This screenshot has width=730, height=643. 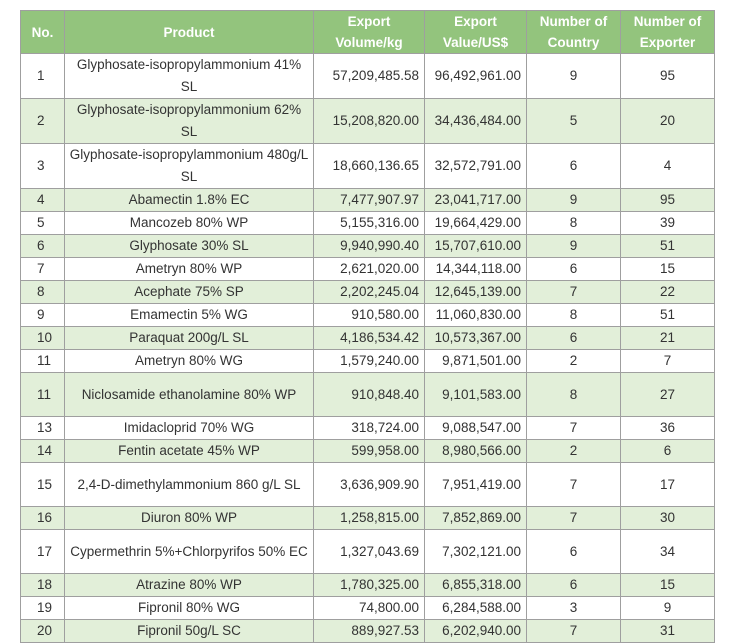 I want to click on cell-export-volume: 910,848.40, so click(x=369, y=394).